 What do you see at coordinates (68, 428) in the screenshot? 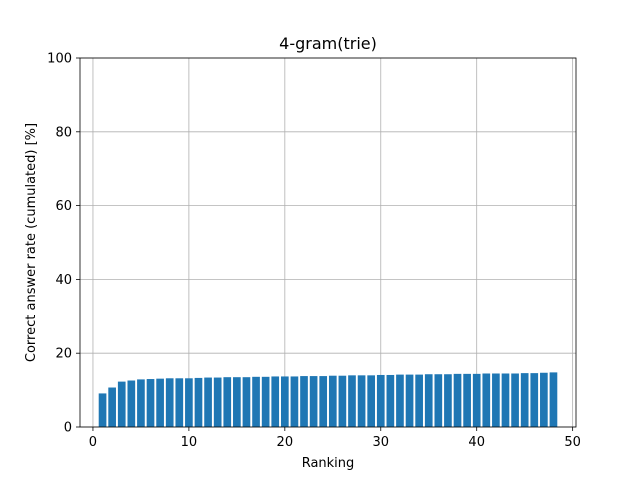
I see `y-tick-label: 0` at bounding box center [68, 428].